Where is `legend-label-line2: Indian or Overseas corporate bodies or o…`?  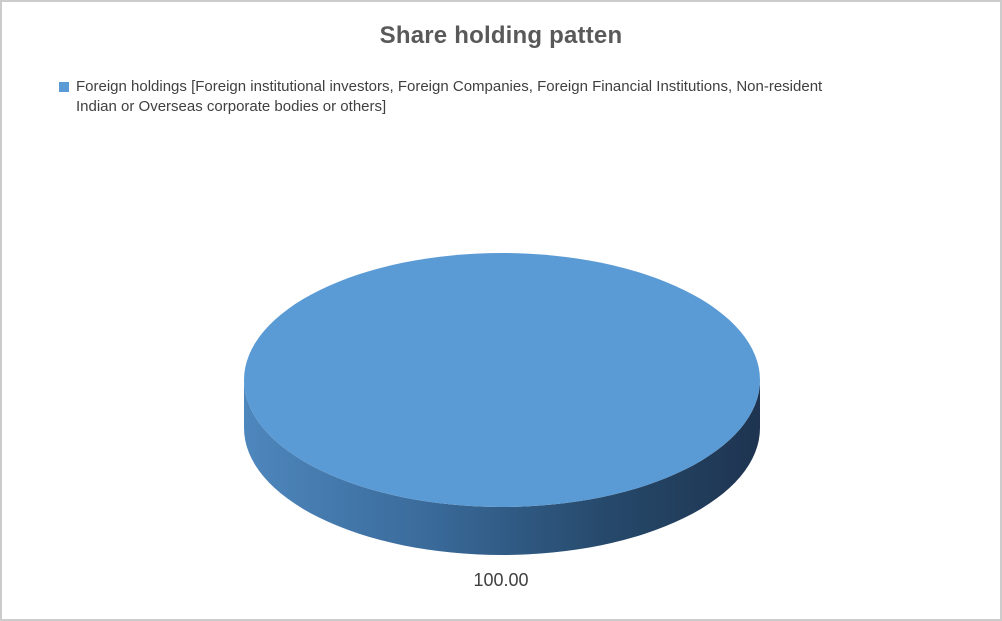
legend-label-line2: Indian or Overseas corporate bodies or o… is located at coordinates (231, 106).